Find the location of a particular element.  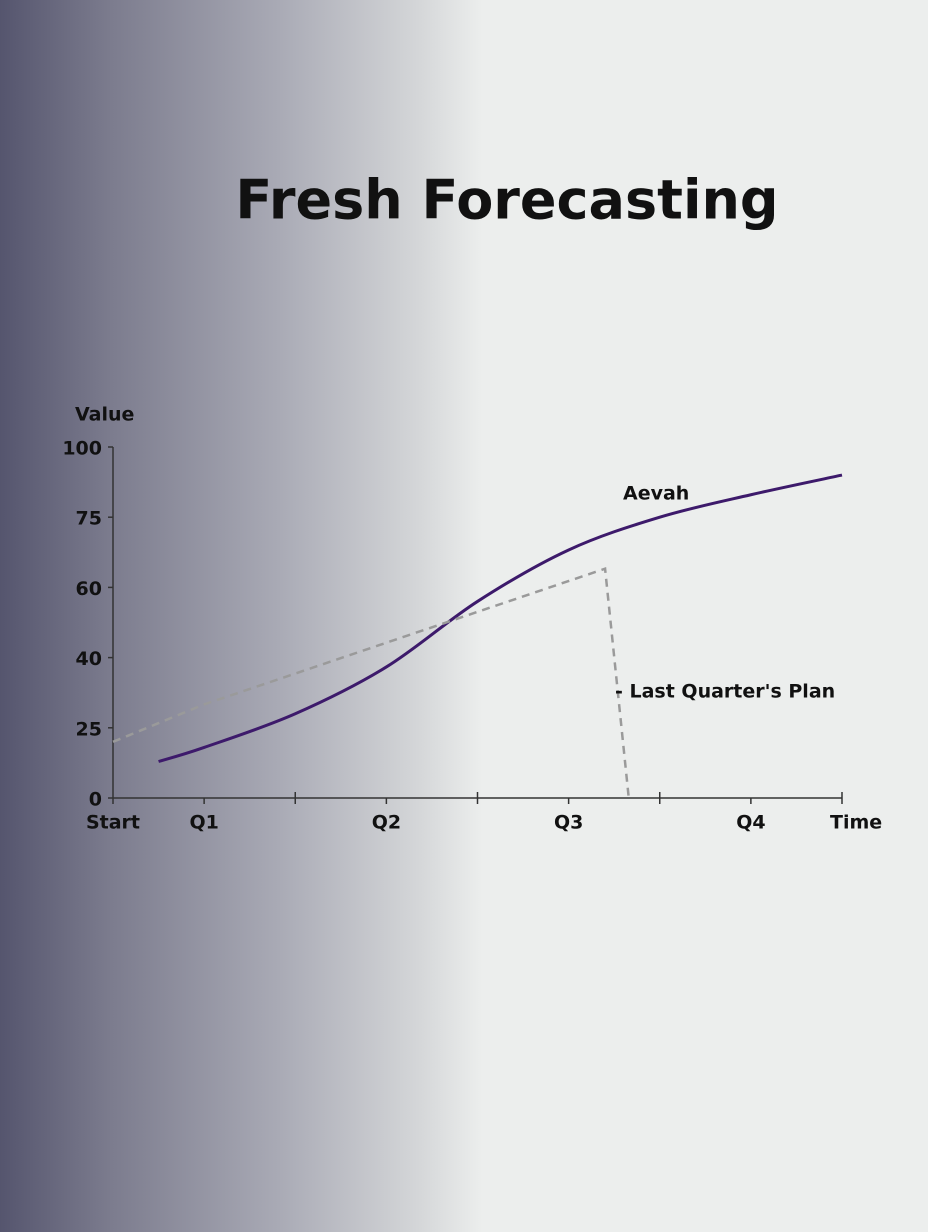

x-tick-label: Q2 is located at coordinates (386, 823).